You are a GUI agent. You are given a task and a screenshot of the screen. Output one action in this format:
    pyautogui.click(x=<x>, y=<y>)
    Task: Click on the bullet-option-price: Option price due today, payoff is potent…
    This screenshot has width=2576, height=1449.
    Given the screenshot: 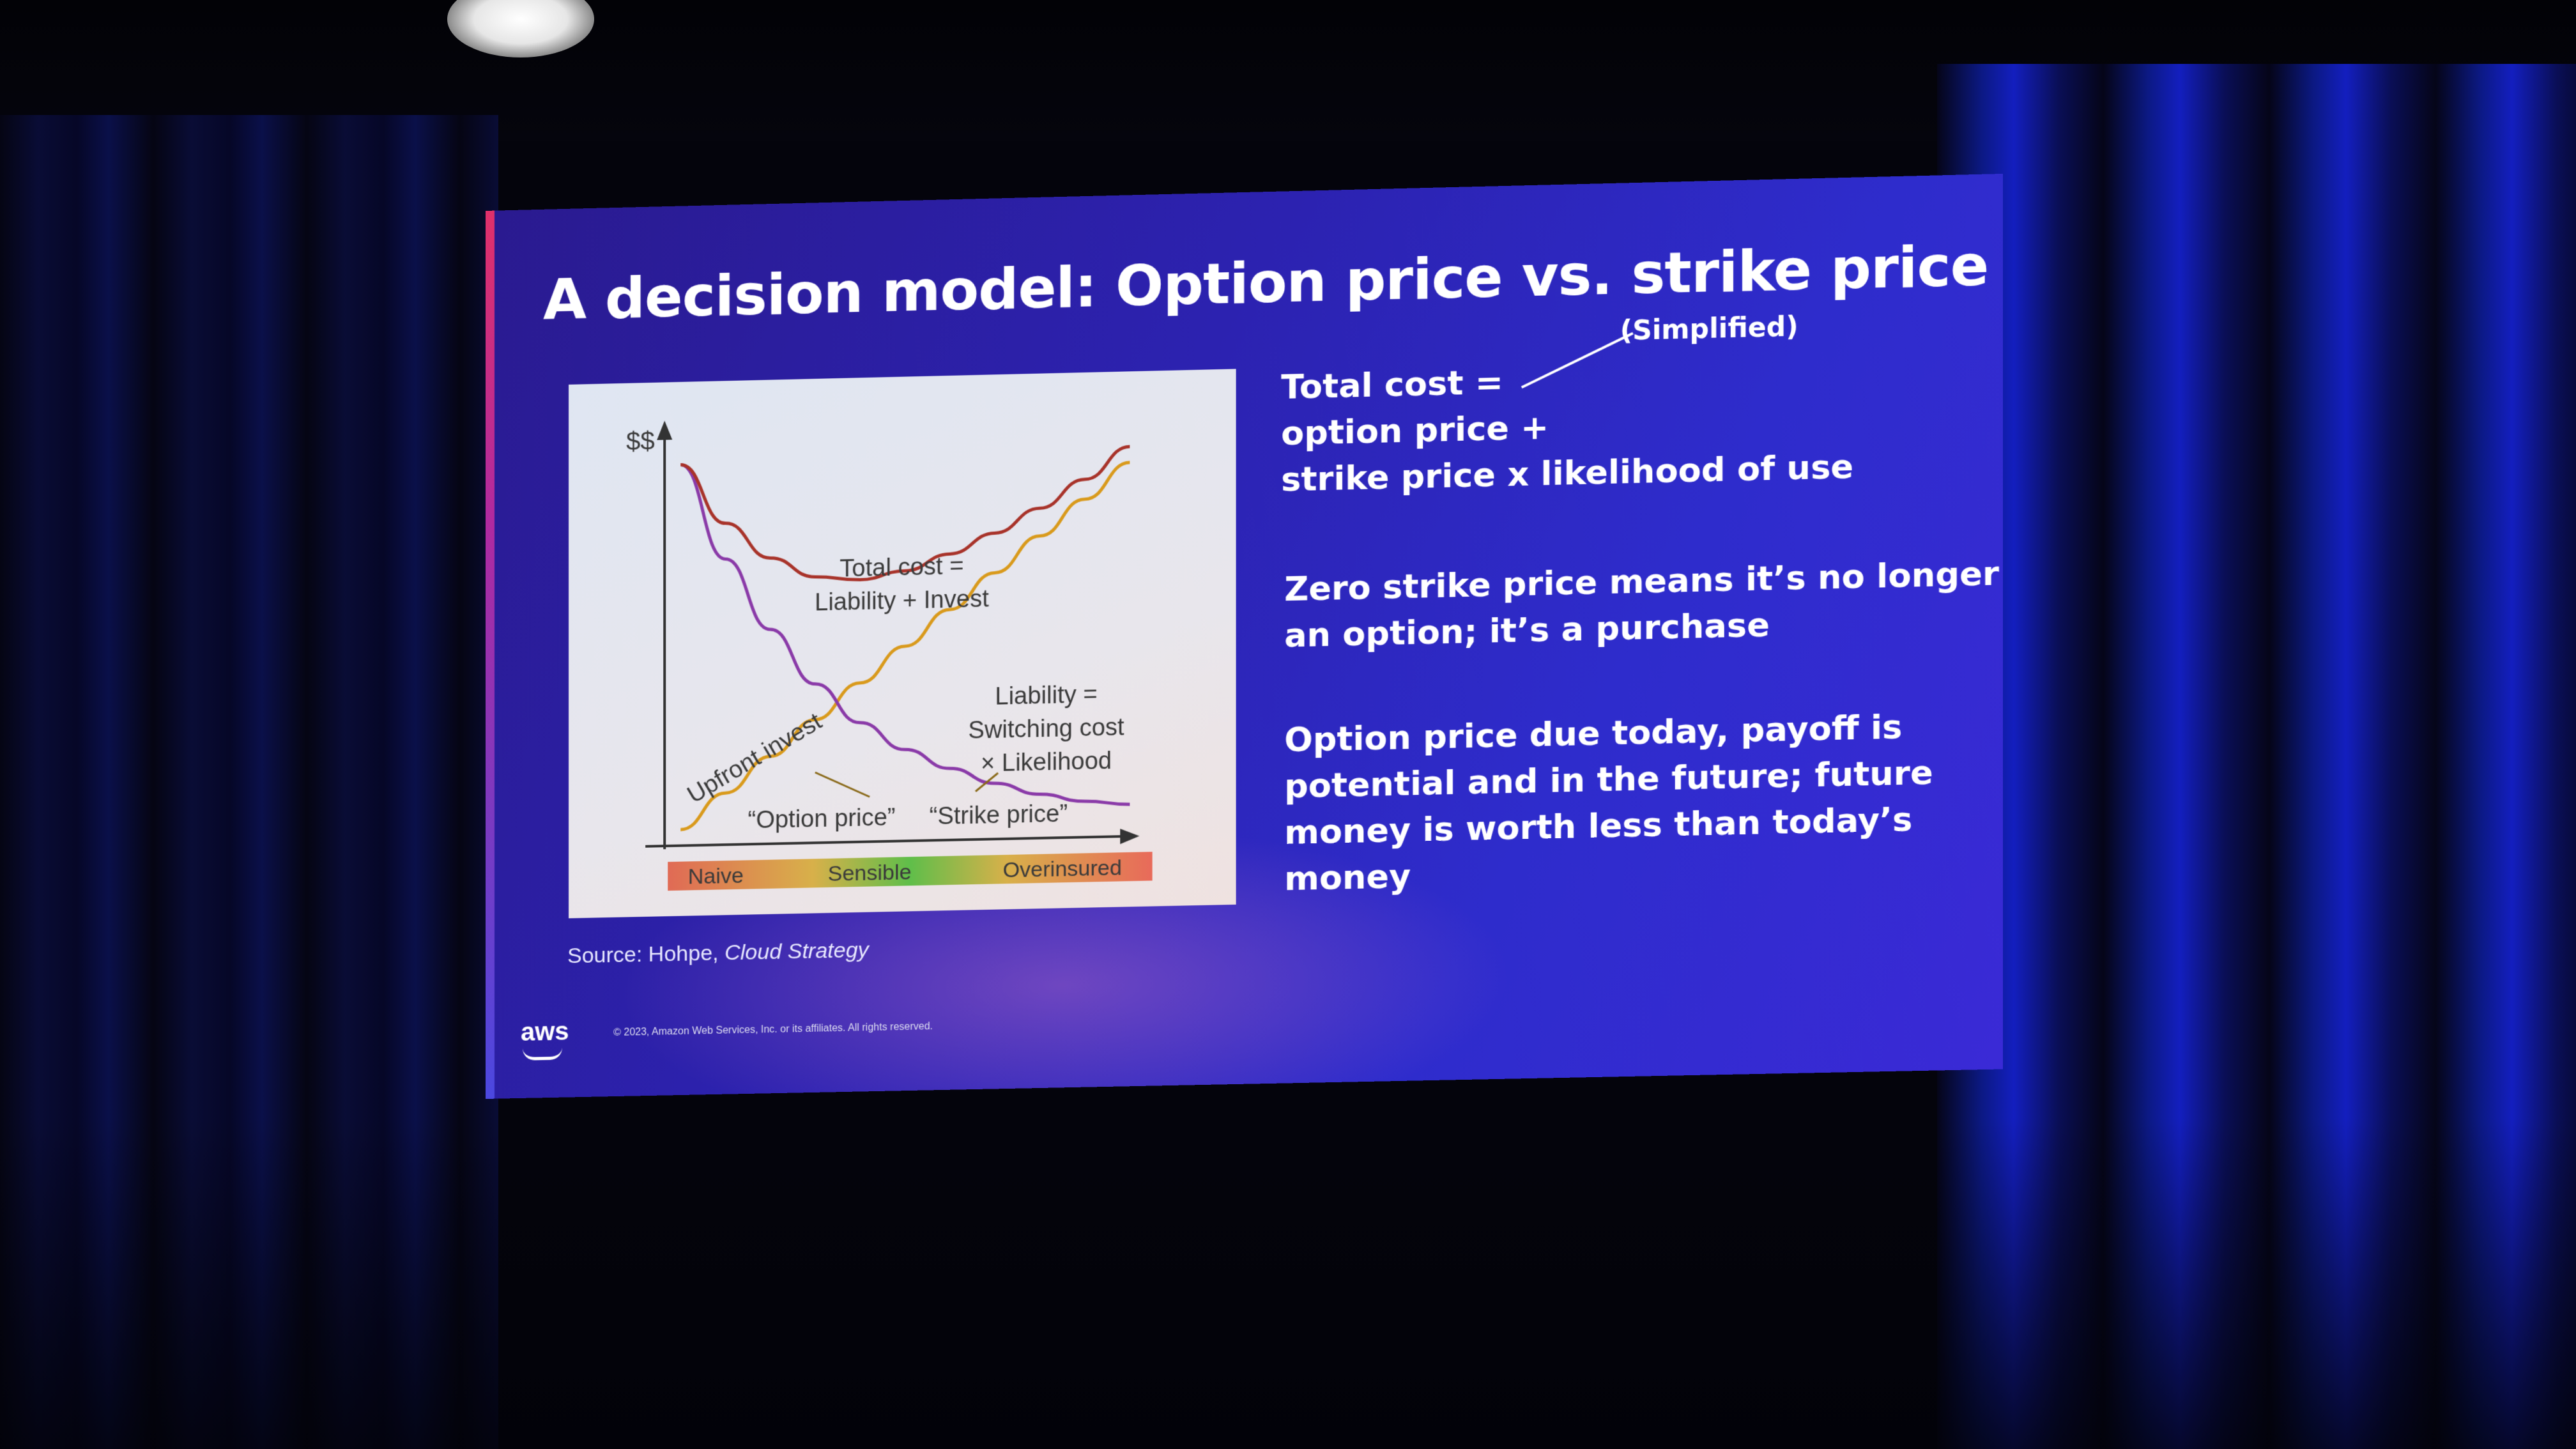 What is the action you would take?
    pyautogui.click(x=1608, y=802)
    